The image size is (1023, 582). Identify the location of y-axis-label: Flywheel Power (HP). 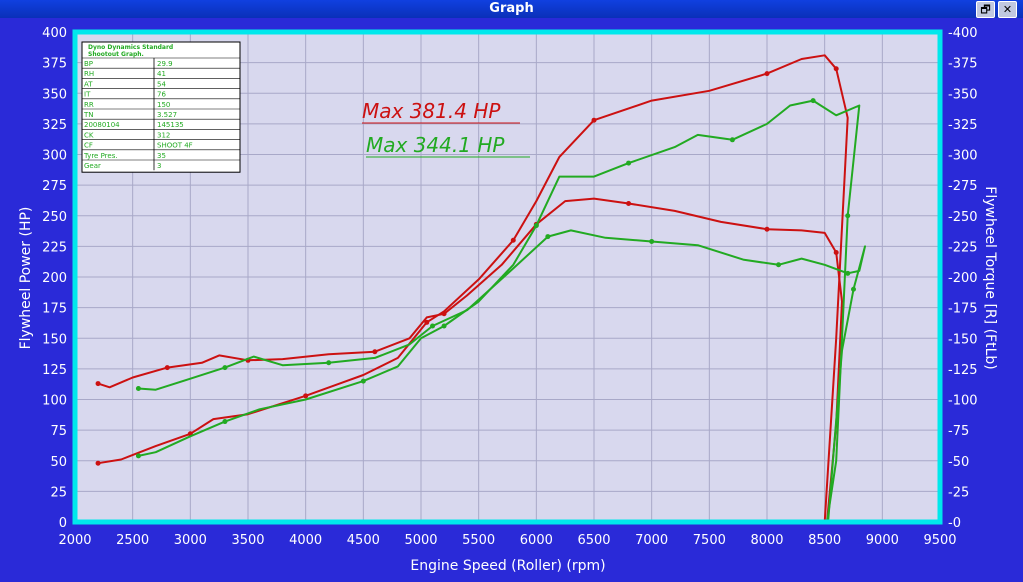
(26, 278).